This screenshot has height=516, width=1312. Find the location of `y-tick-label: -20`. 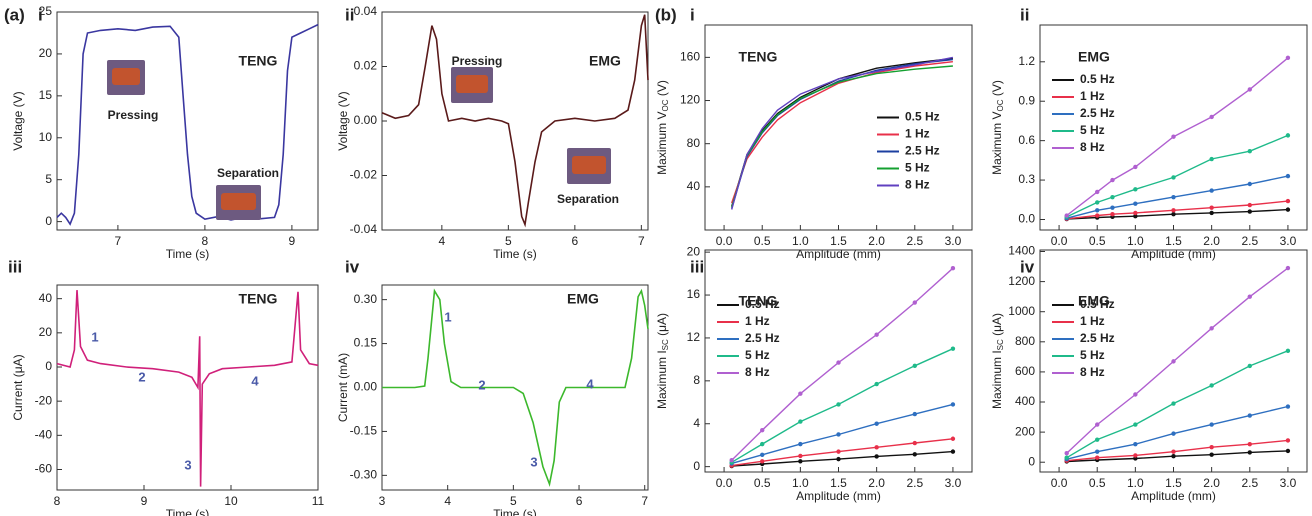

y-tick-label: -20 is located at coordinates (44, 400).